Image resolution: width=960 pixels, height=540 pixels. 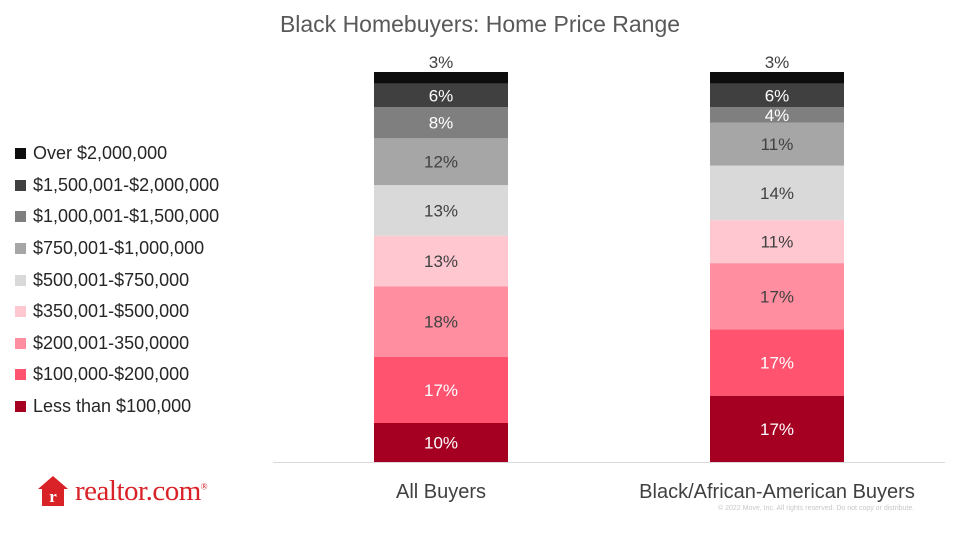 I want to click on logo-wordmark: realtor.com®, so click(x=141, y=490).